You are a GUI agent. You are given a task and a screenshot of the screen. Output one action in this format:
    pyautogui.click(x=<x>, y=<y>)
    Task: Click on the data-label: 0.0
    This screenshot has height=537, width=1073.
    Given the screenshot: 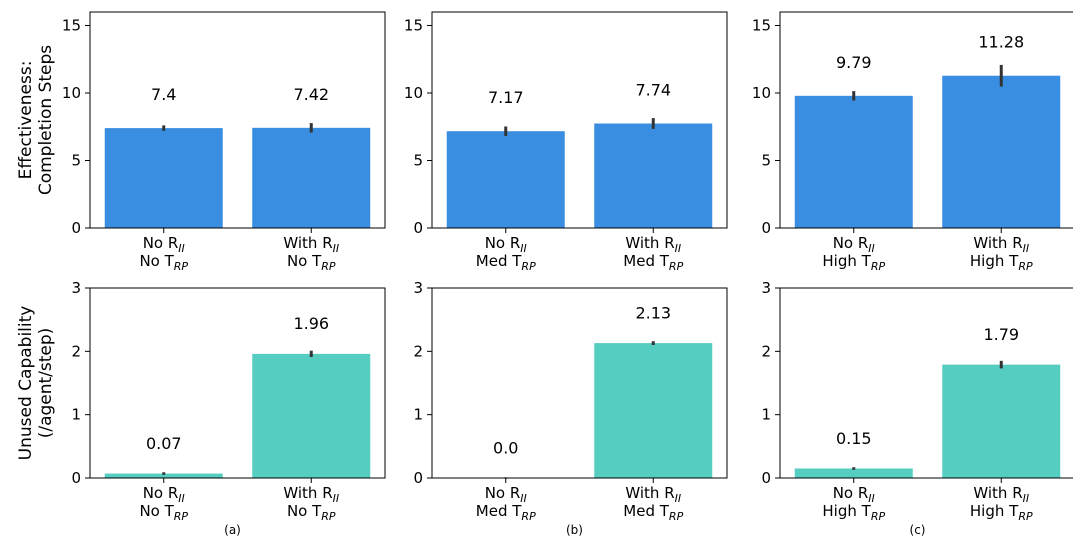 What is the action you would take?
    pyautogui.click(x=505, y=447)
    